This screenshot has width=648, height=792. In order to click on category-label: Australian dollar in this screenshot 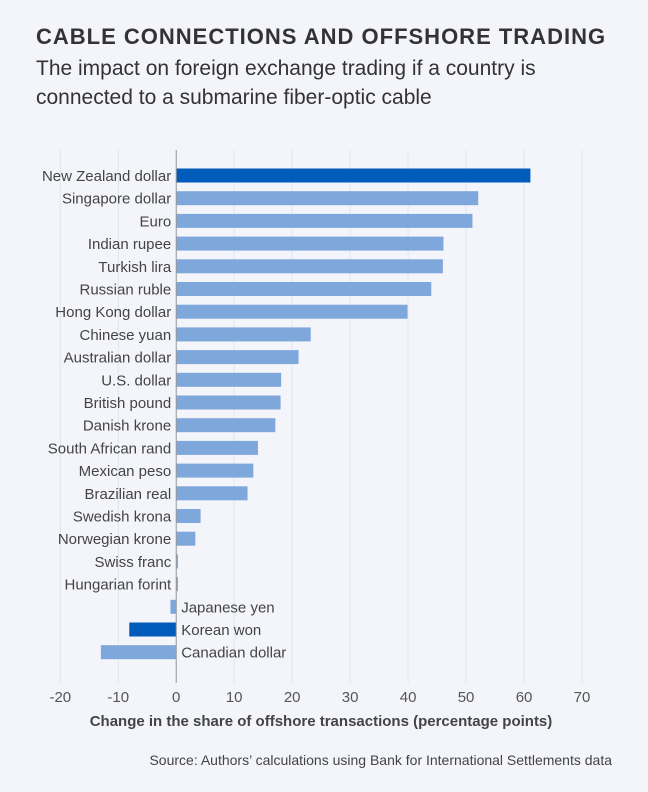, I will do `click(118, 358)`.